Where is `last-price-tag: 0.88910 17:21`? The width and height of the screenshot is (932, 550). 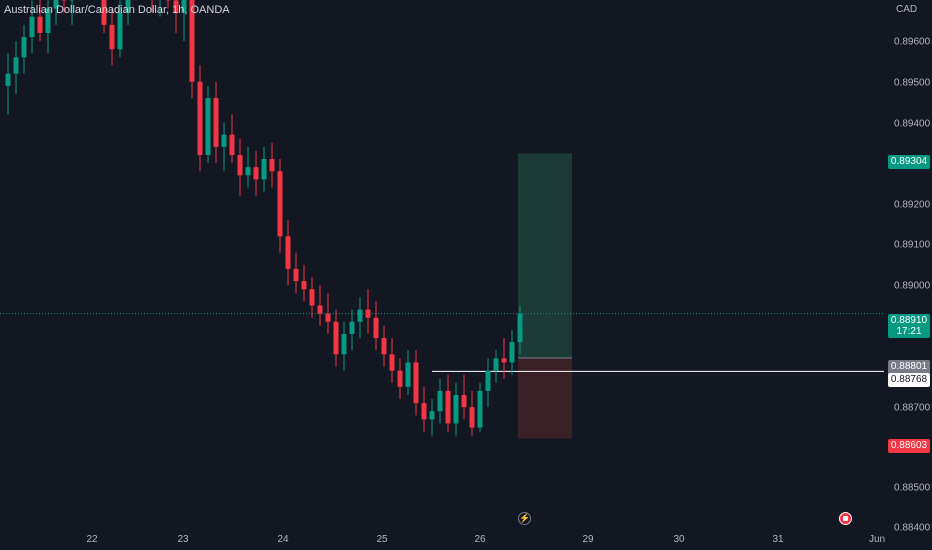 last-price-tag: 0.88910 17:21 is located at coordinates (909, 326).